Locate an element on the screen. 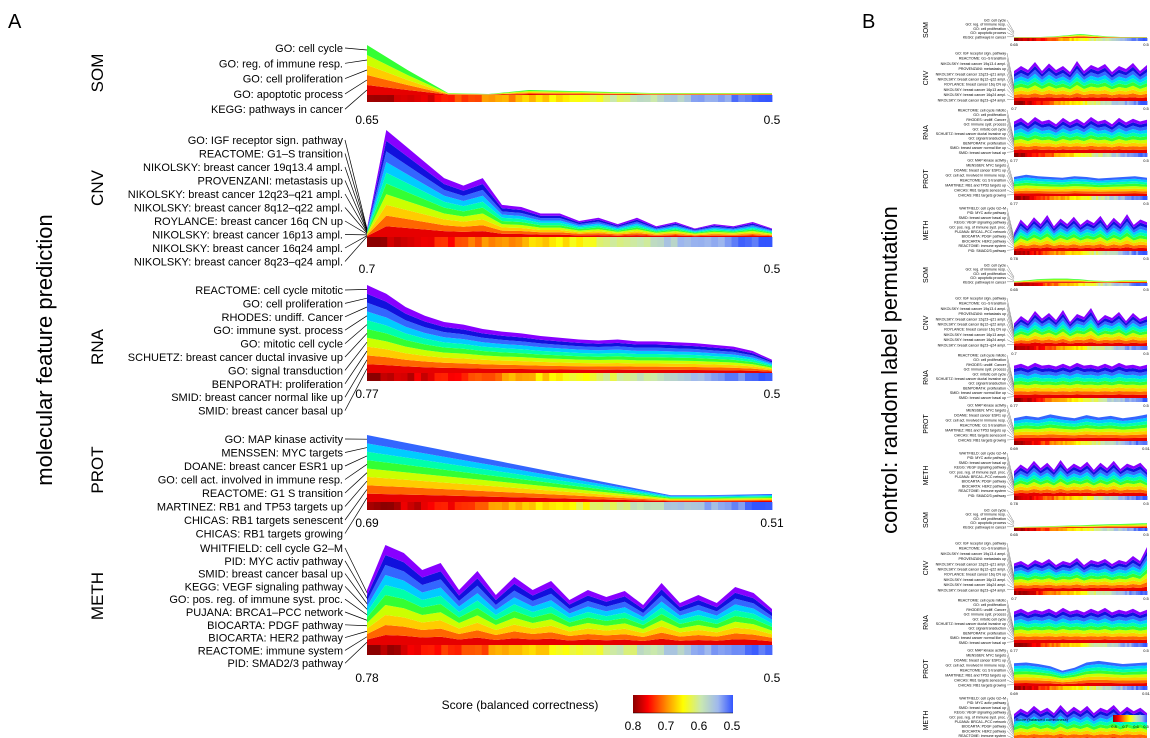  pathway-label: GO: signal transduction is located at coordinates (285, 371).